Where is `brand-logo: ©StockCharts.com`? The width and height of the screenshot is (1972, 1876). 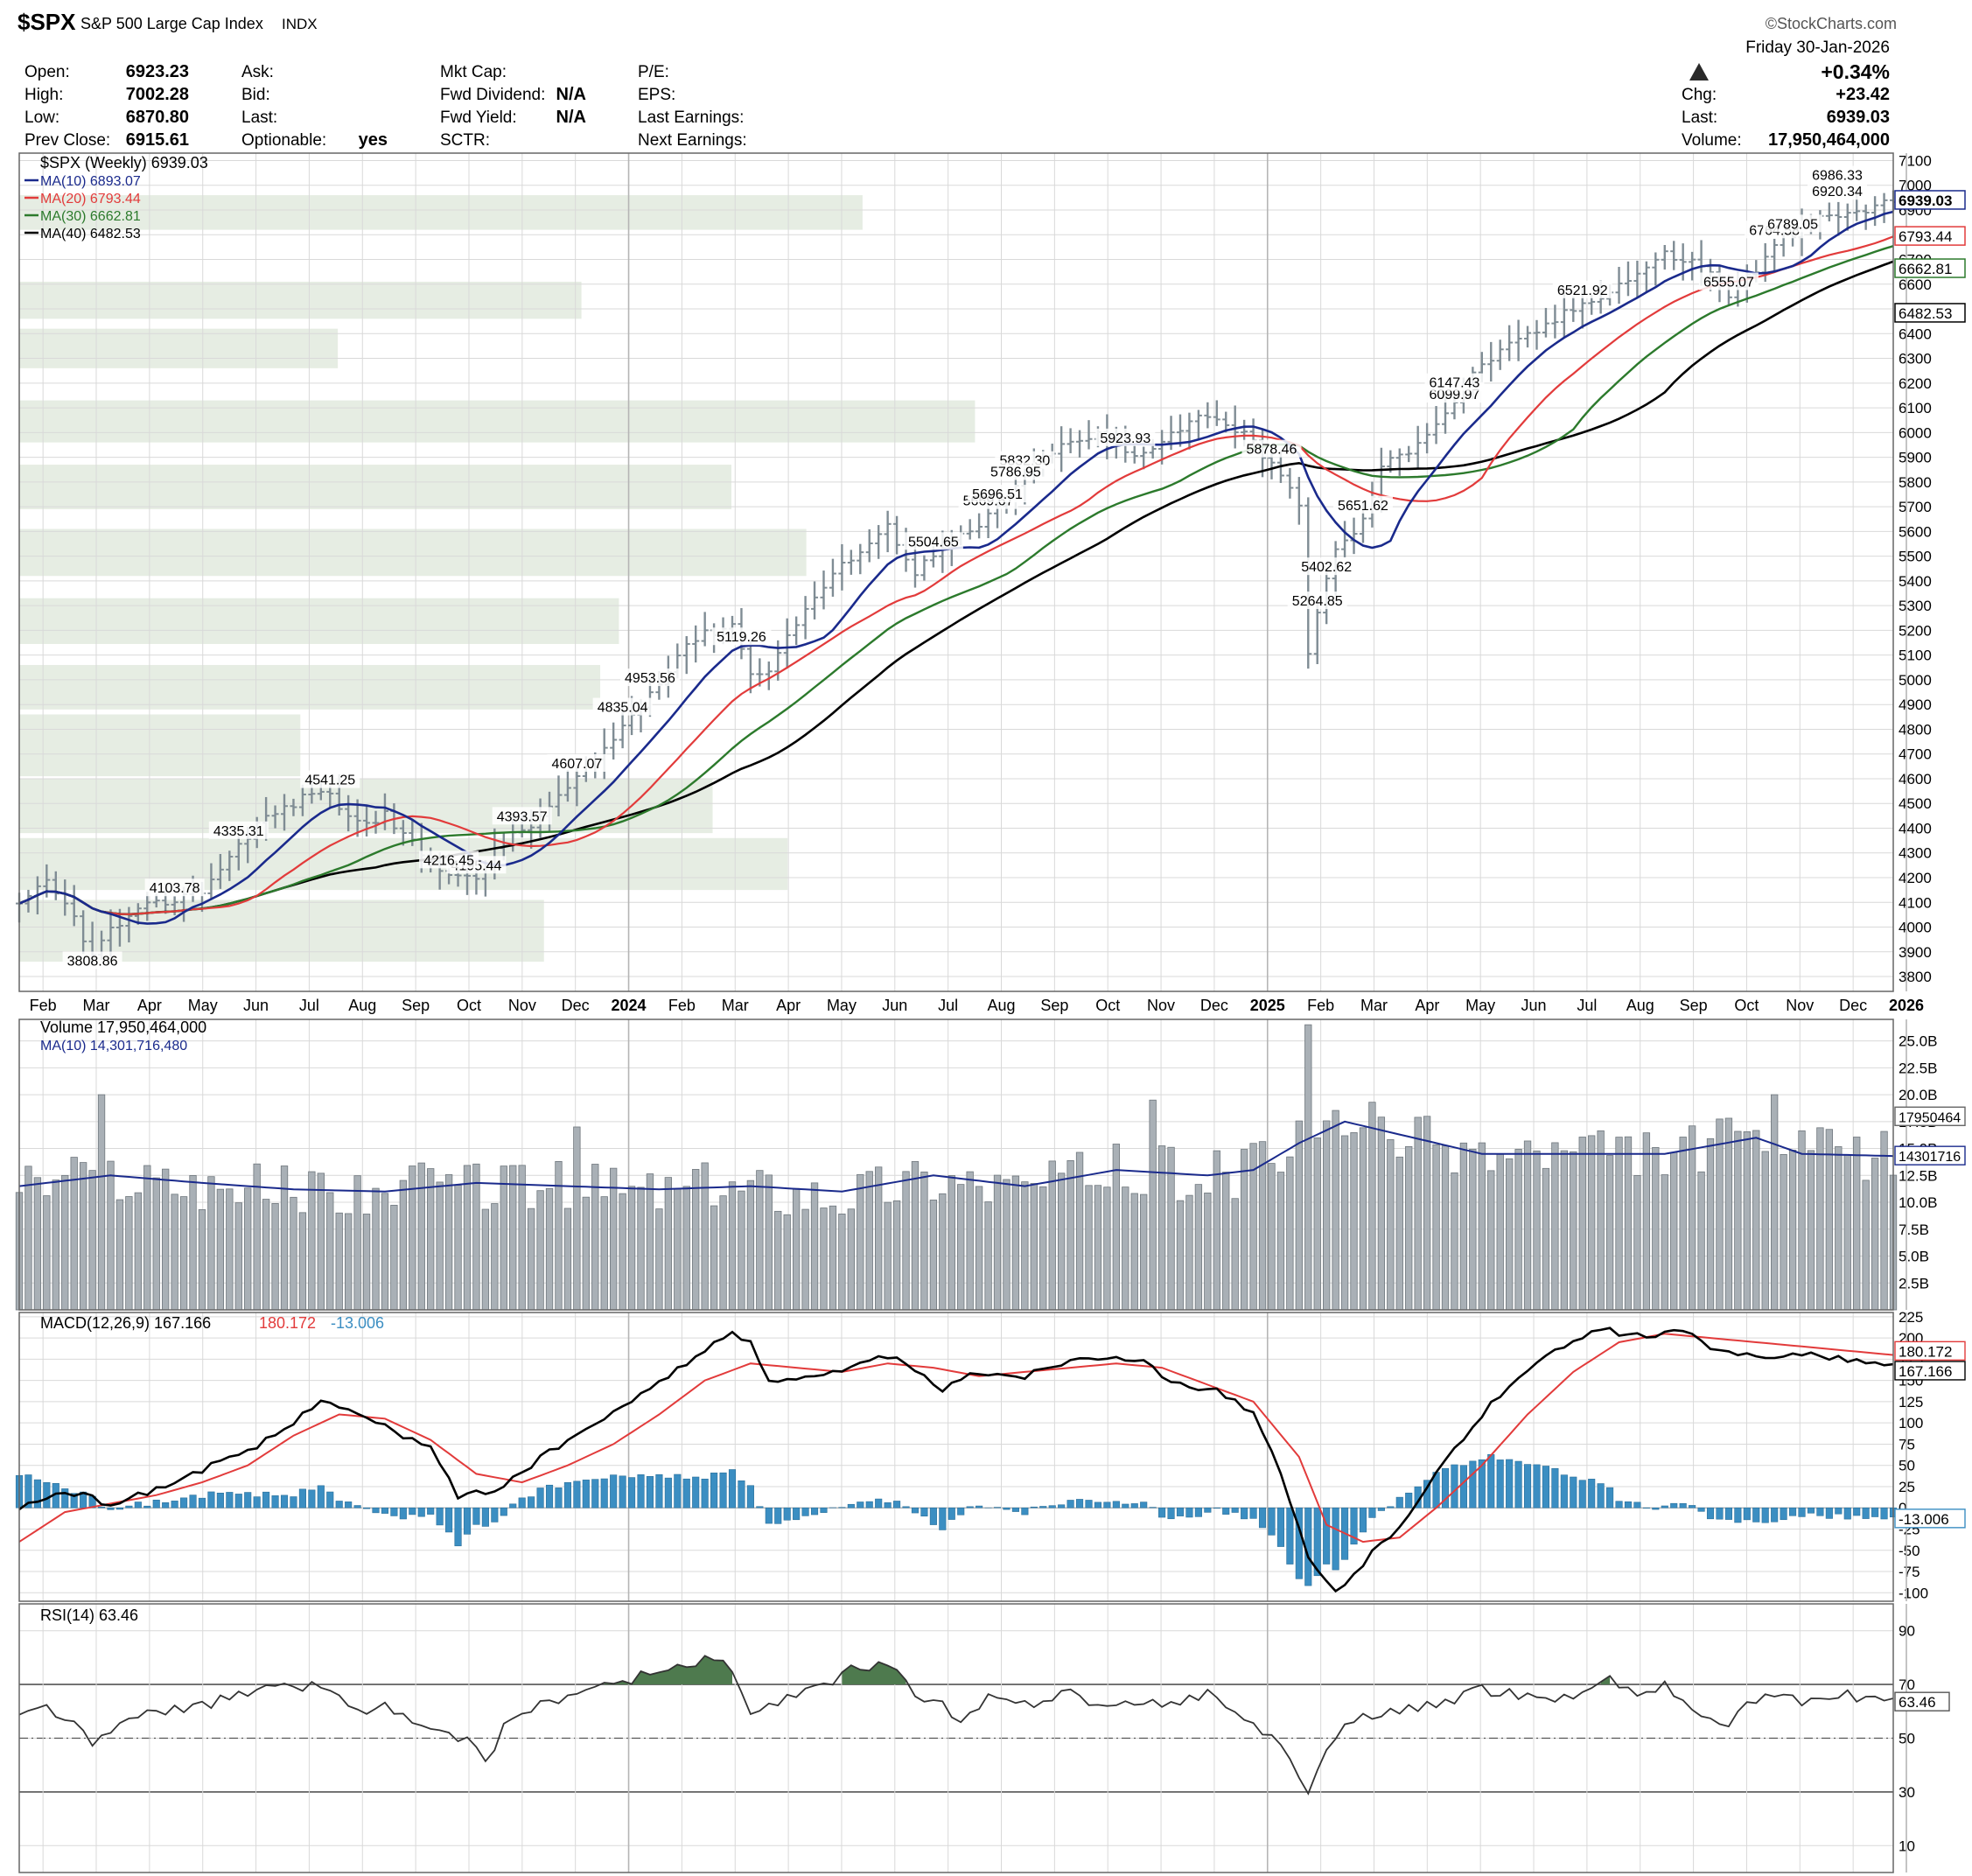 brand-logo: ©StockCharts.com is located at coordinates (1832, 23).